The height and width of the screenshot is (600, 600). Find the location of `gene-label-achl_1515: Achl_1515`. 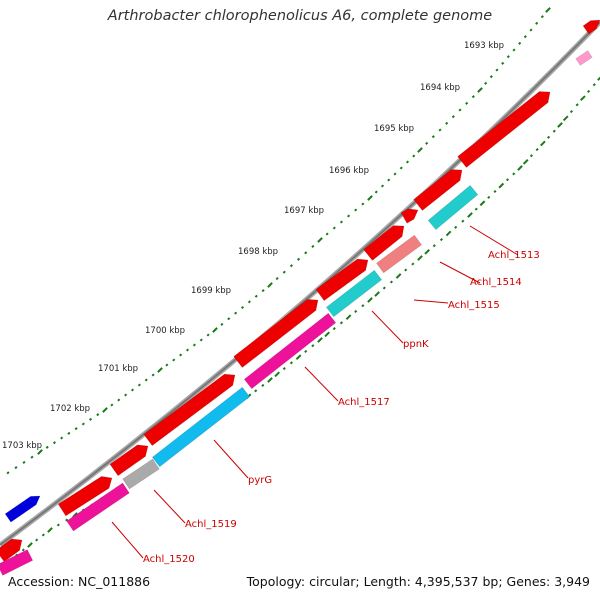

gene-label-achl_1515: Achl_1515 is located at coordinates (474, 305).